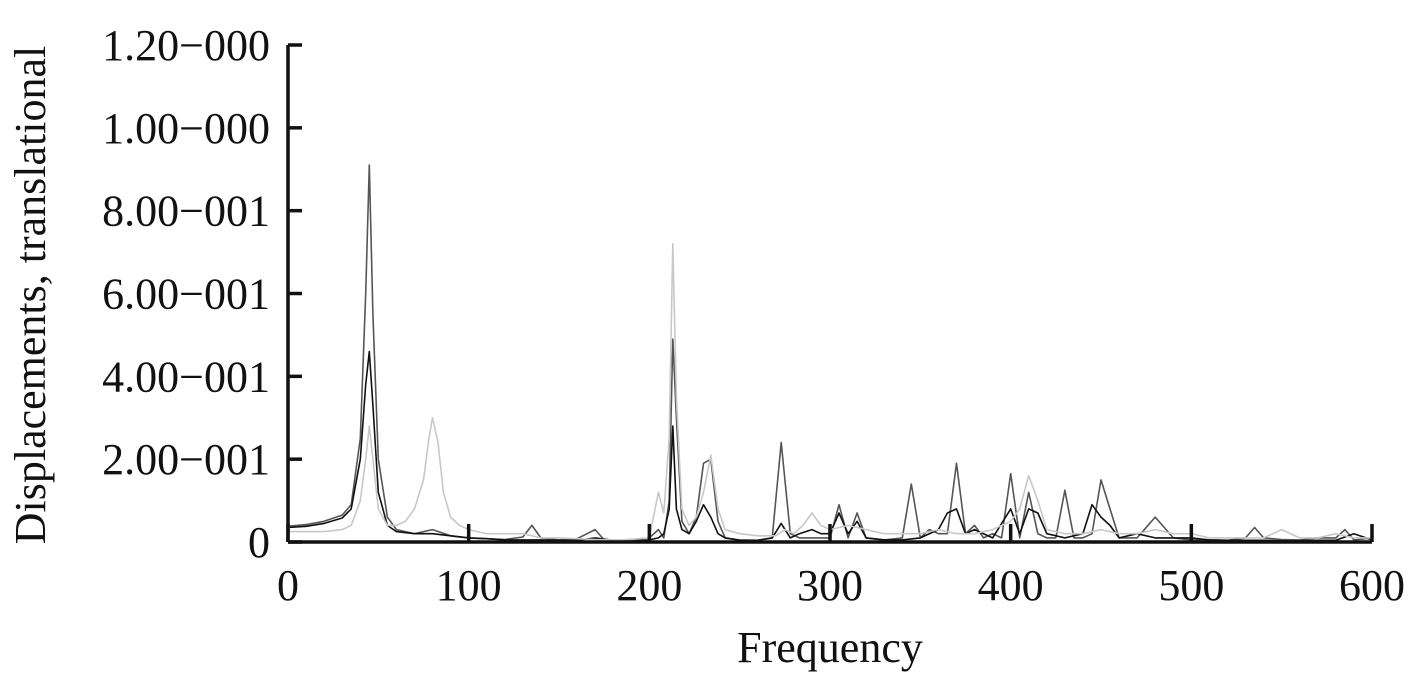 The height and width of the screenshot is (685, 1417). What do you see at coordinates (30, 295) in the screenshot?
I see `y-axis-title: Displacements, translational` at bounding box center [30, 295].